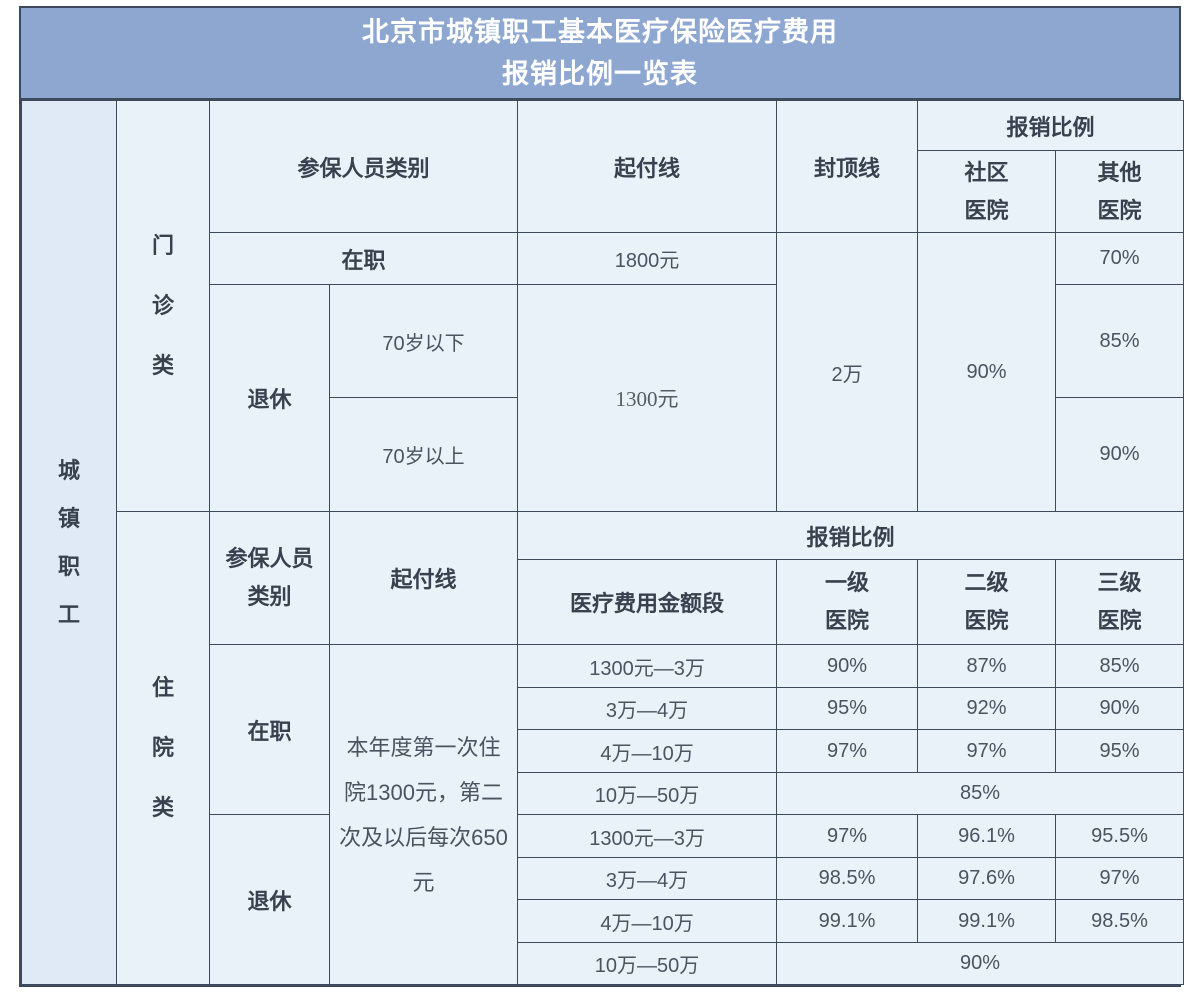  I want to click on outpatient-active-deductible: 1800元, so click(647, 258).